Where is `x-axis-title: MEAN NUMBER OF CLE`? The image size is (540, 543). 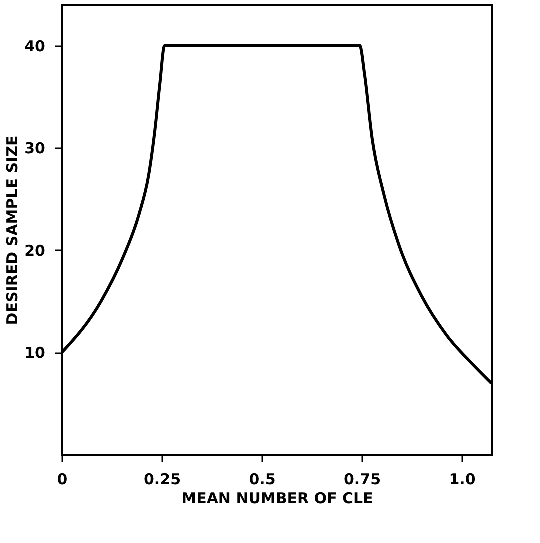 x-axis-title: MEAN NUMBER OF CLE is located at coordinates (278, 499).